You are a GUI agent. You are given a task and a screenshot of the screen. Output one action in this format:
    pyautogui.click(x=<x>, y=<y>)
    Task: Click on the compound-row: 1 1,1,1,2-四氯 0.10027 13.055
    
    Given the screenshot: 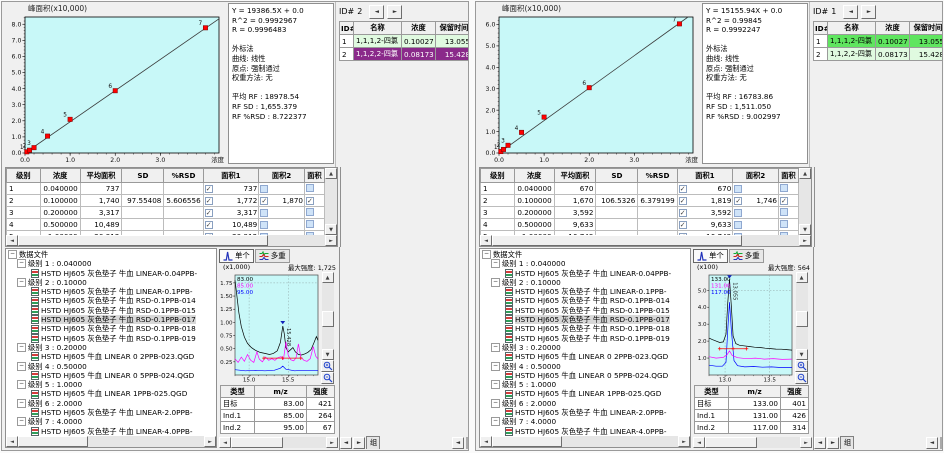 What is the action you would take?
    pyautogui.click(x=877, y=41)
    